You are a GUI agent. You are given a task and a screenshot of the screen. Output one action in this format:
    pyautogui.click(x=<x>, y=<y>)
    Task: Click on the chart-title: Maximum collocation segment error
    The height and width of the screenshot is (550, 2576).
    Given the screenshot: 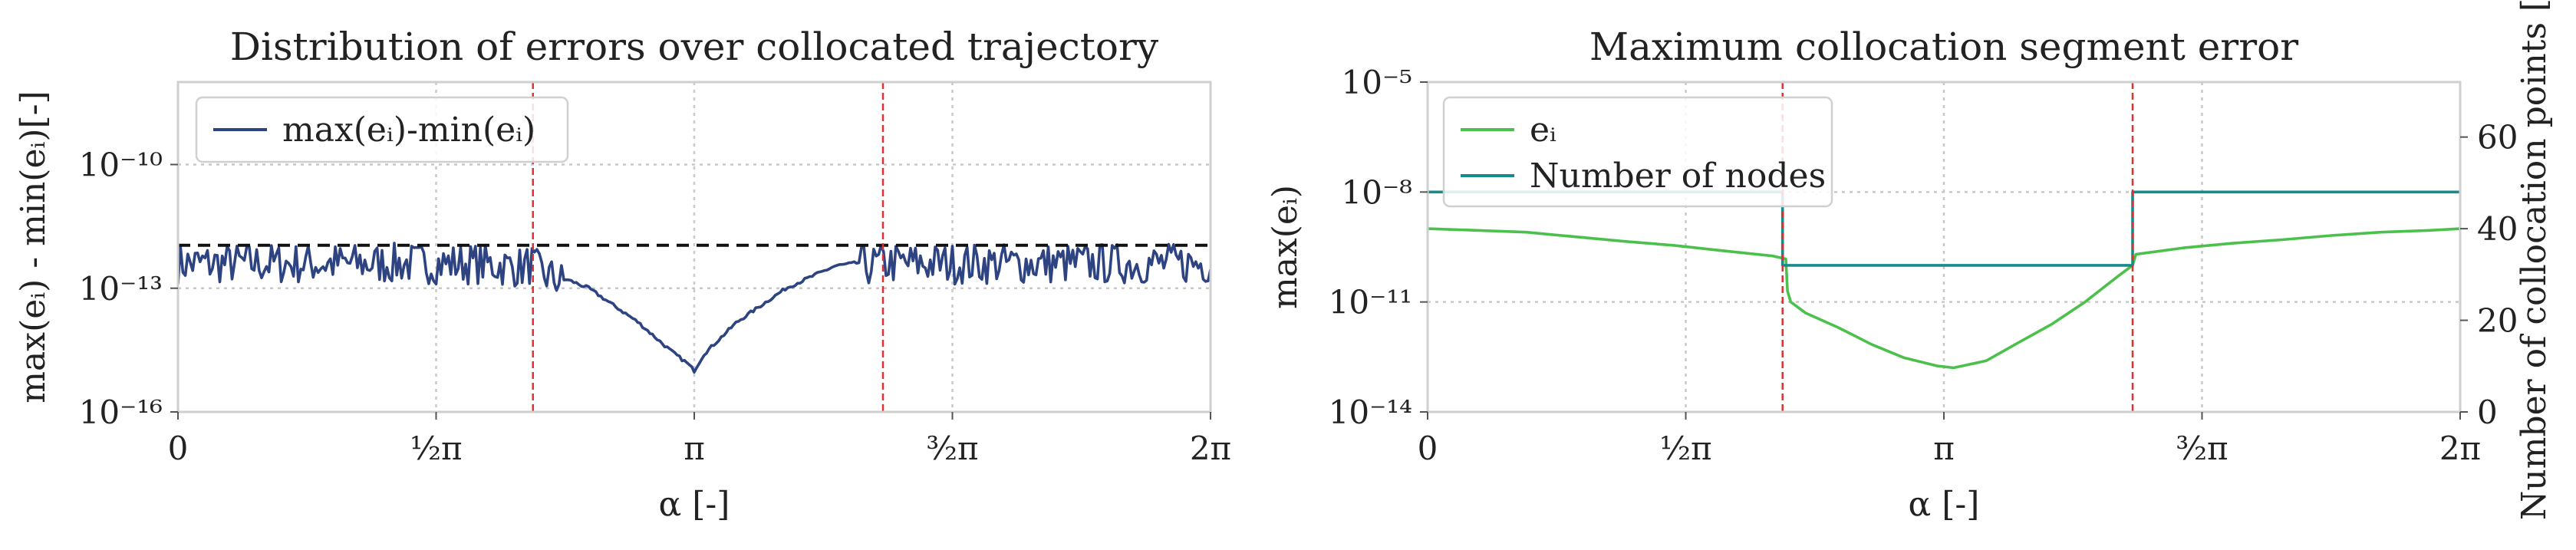 What is the action you would take?
    pyautogui.click(x=1943, y=47)
    